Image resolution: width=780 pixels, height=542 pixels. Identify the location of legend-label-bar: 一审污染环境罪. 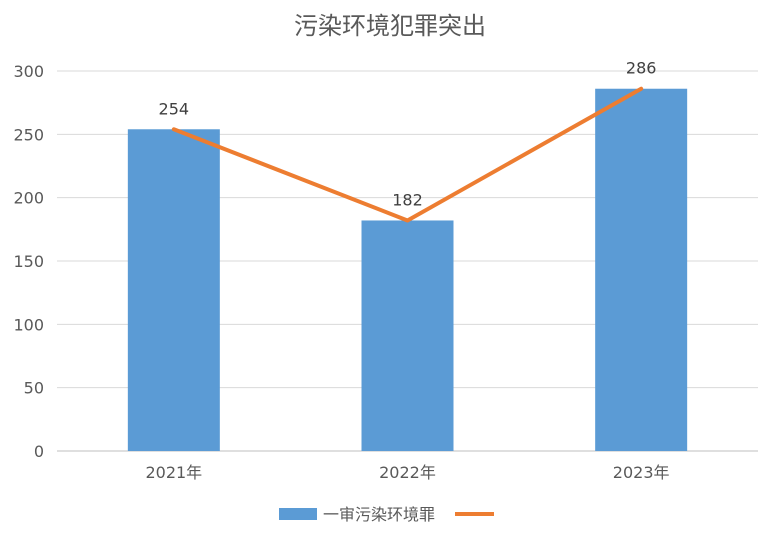
(379, 514).